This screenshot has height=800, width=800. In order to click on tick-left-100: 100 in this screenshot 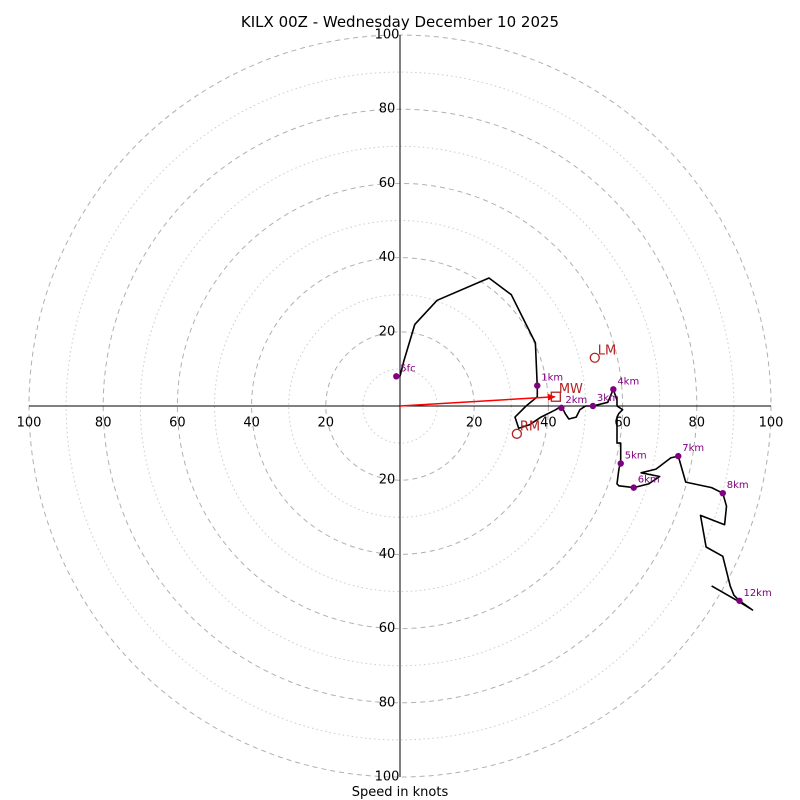, I will do `click(29, 423)`.